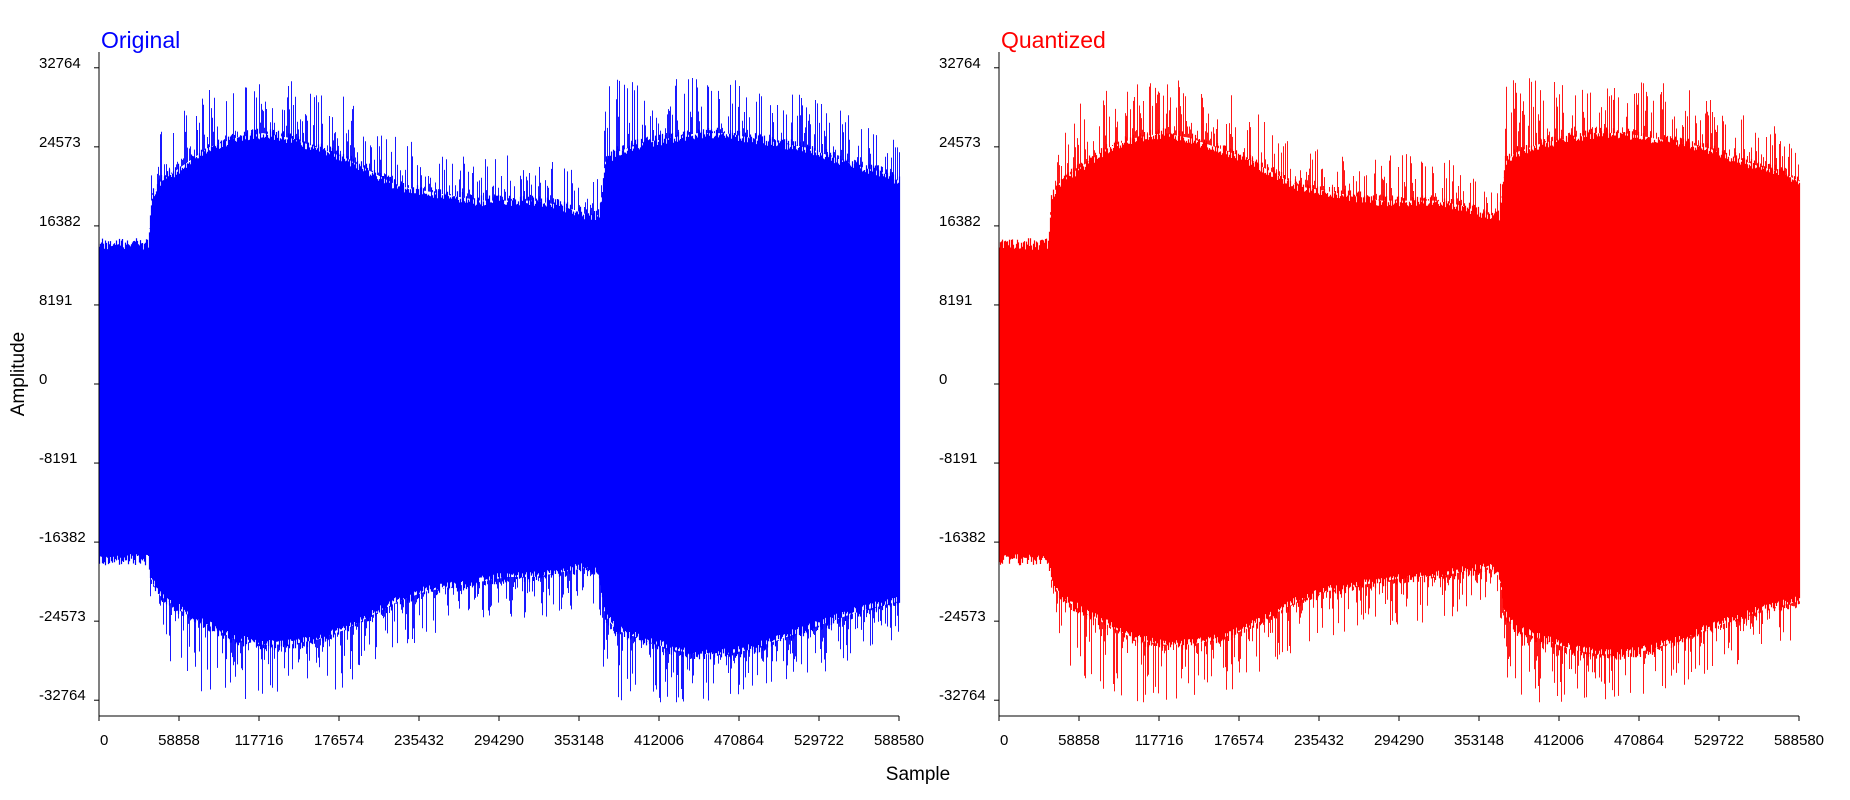 The width and height of the screenshot is (1850, 800). Describe the element at coordinates (62, 695) in the screenshot. I see `original-y-tick-label: -32764` at that location.